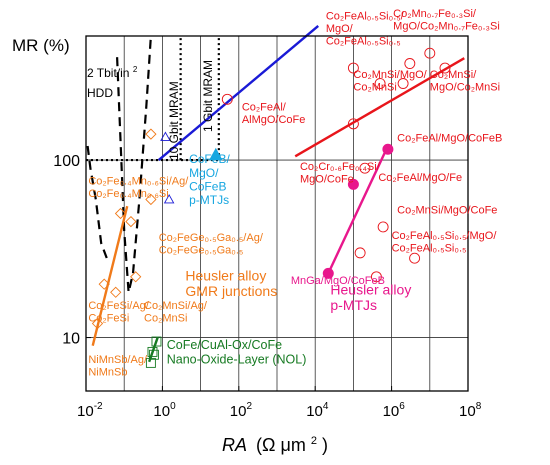  I want to click on ann-co2feal-mgo-cofeb-line: Co₂FeAl/MgO/CoFeB, so click(449, 139).